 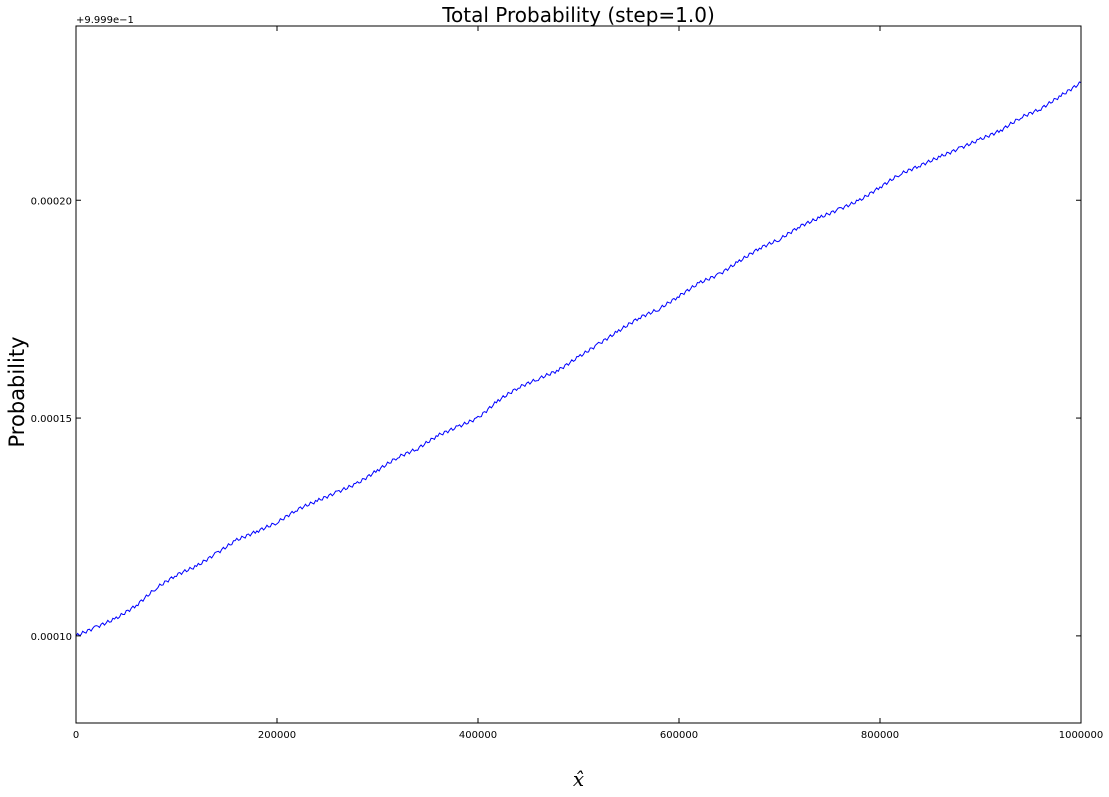 What do you see at coordinates (17, 391) in the screenshot?
I see `y-axis-label: Probability` at bounding box center [17, 391].